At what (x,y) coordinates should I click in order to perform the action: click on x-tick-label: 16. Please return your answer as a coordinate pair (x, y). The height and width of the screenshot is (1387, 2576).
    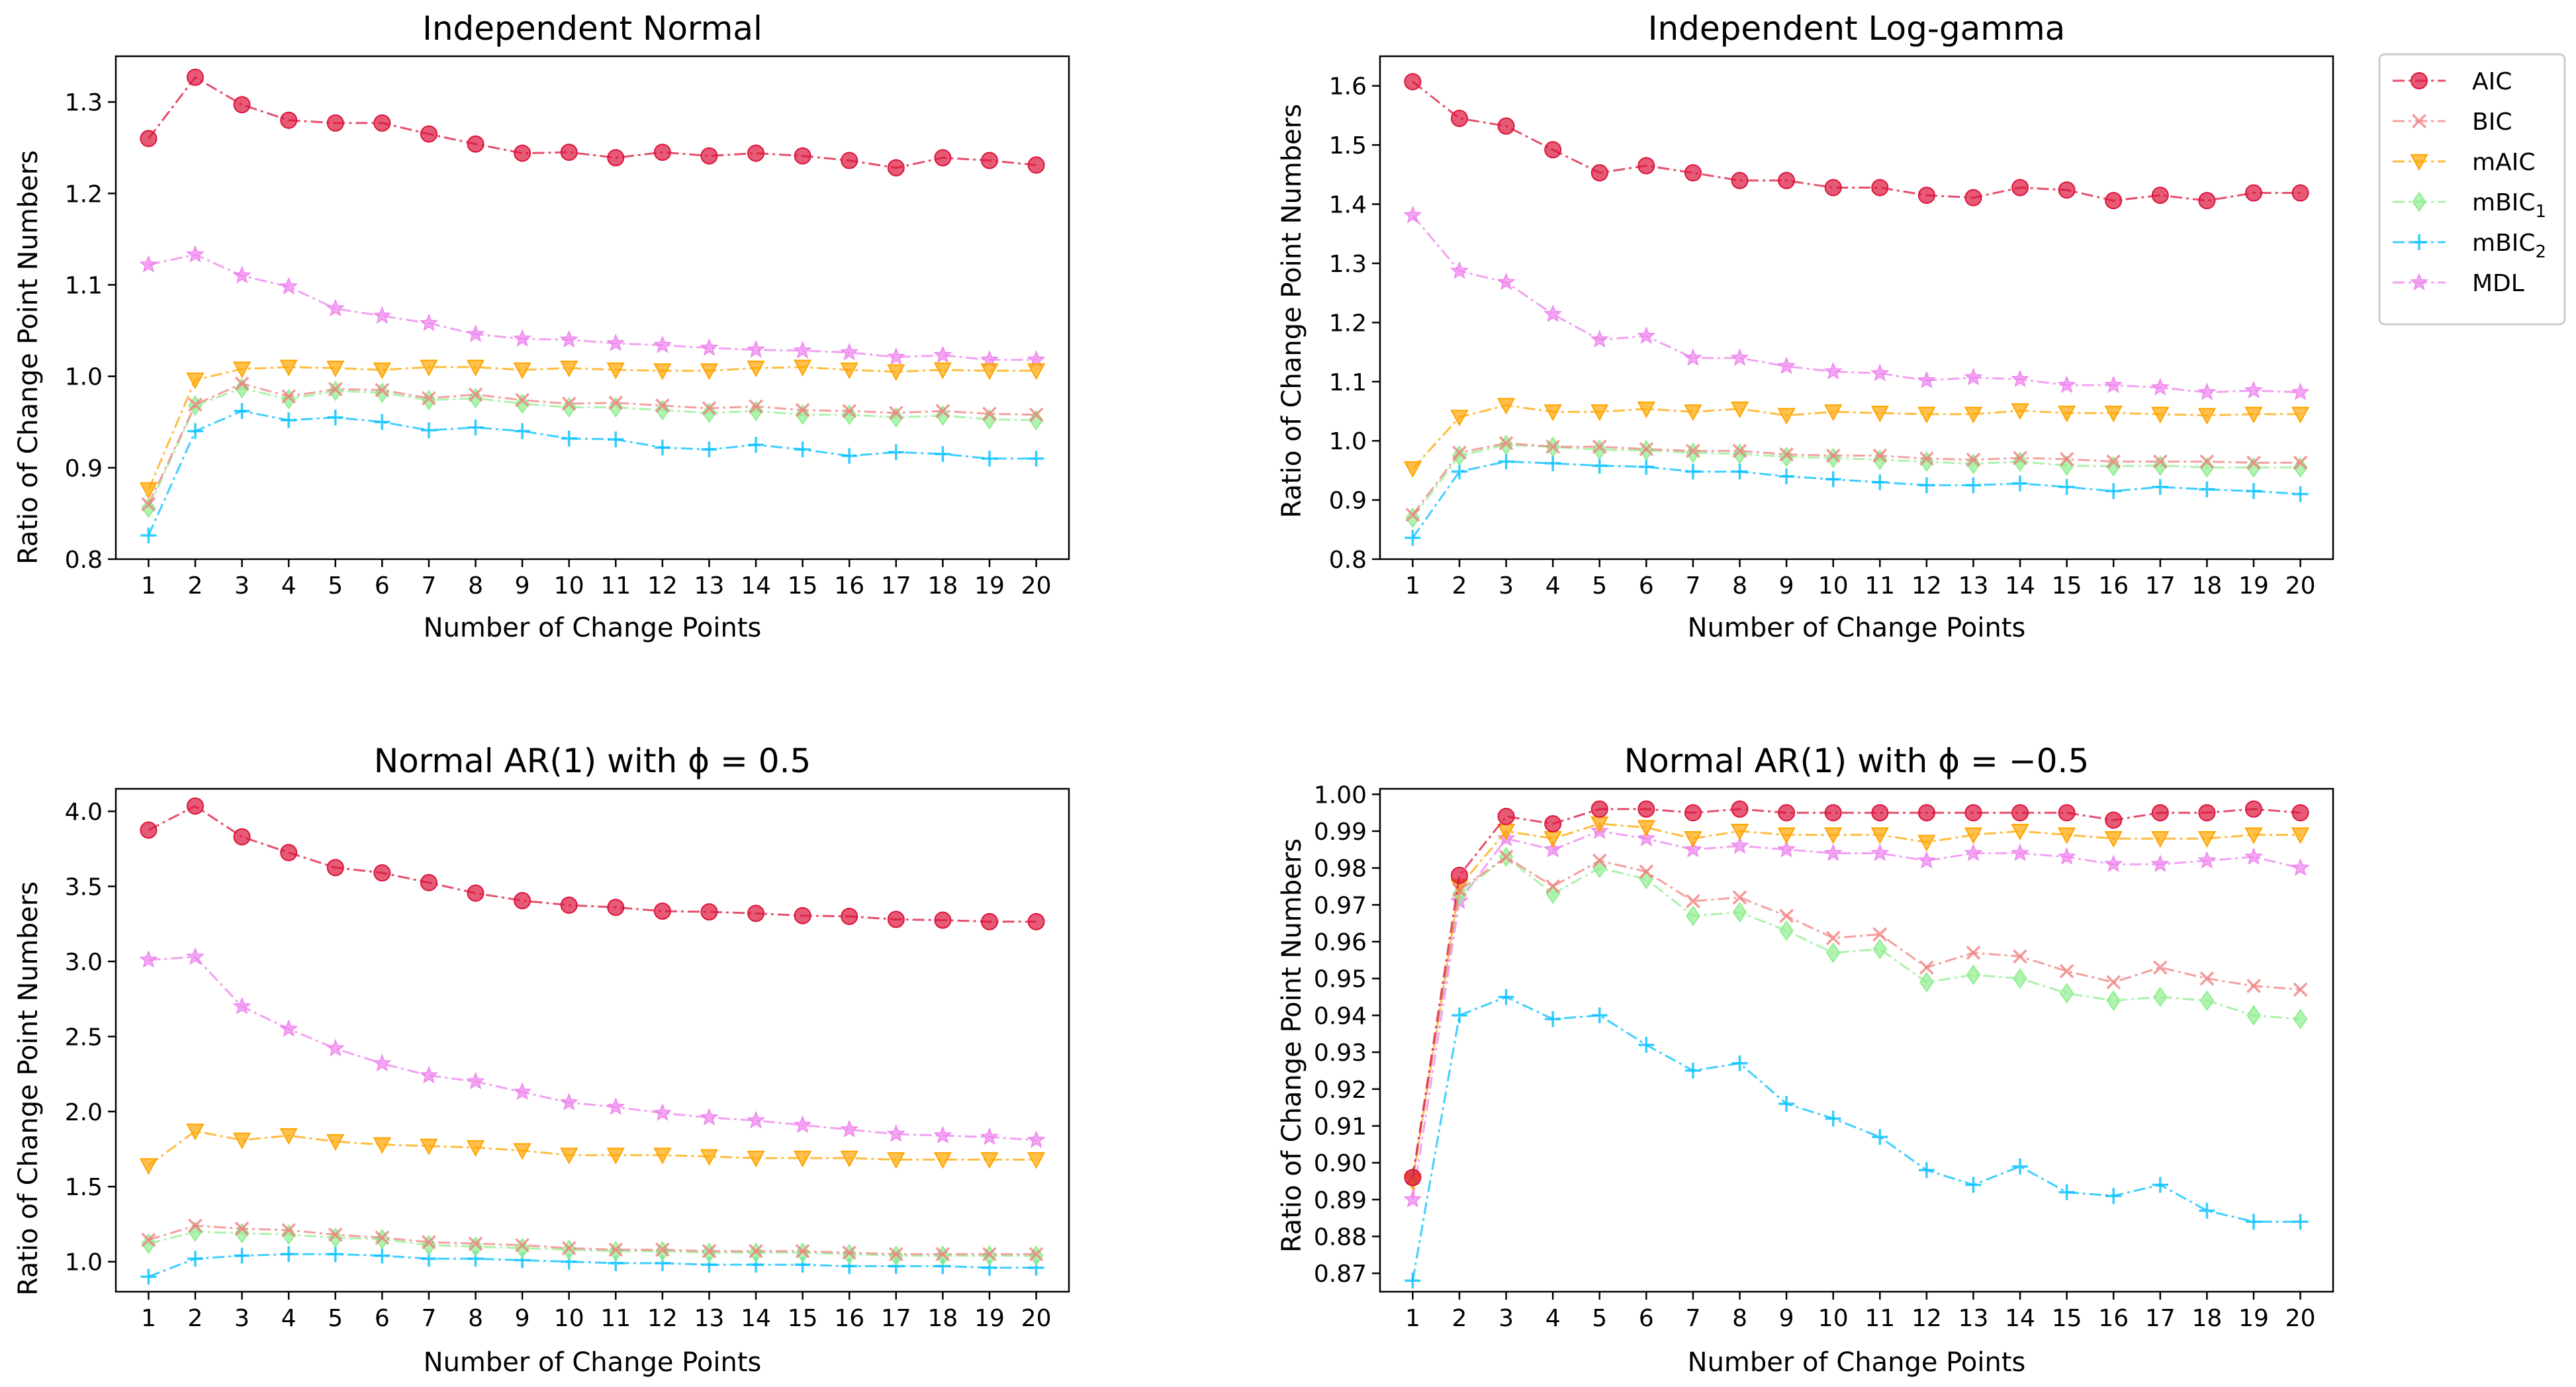
    Looking at the image, I should click on (849, 586).